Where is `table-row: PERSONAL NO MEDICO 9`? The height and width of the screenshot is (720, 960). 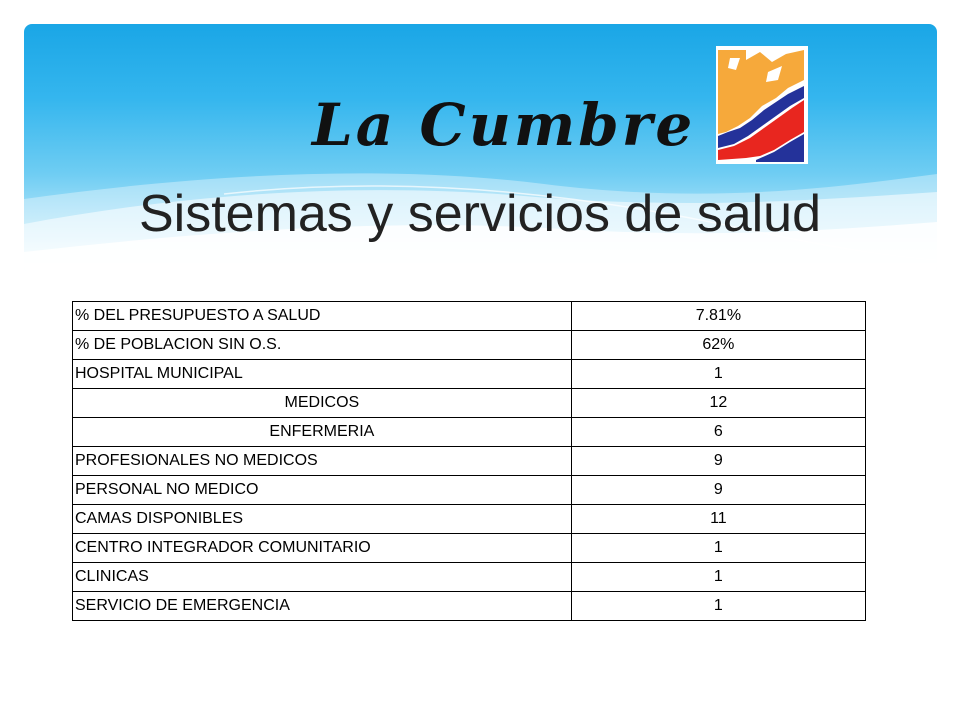 table-row: PERSONAL NO MEDICO 9 is located at coordinates (469, 490).